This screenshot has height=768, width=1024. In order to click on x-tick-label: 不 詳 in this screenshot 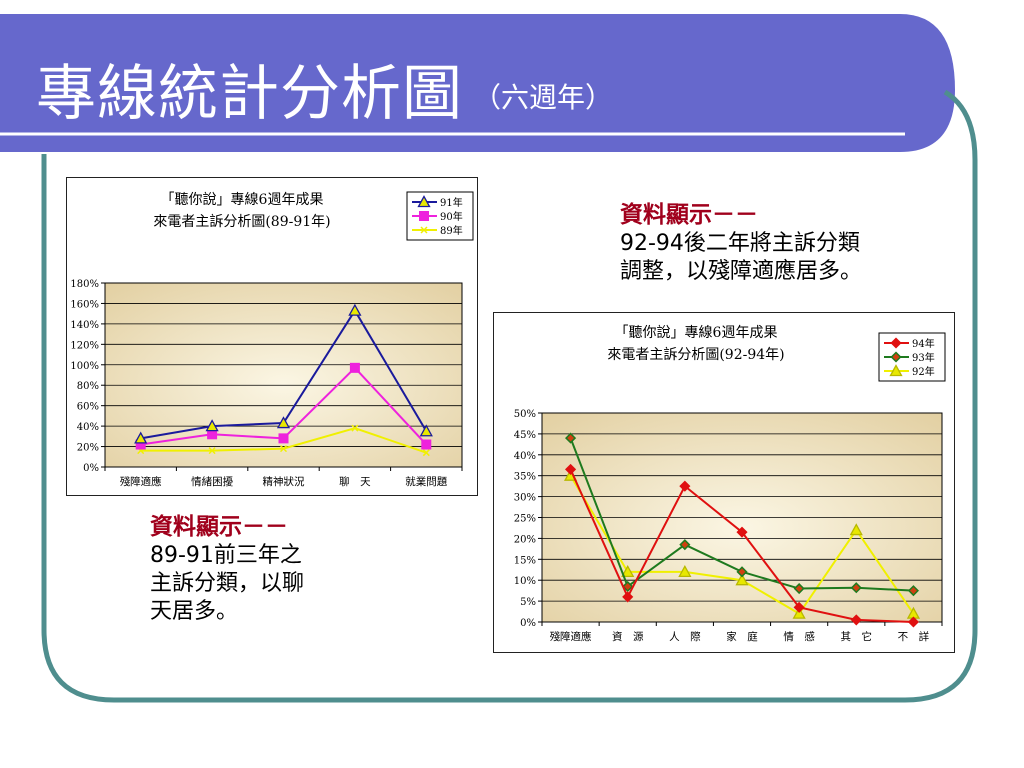, I will do `click(914, 636)`.